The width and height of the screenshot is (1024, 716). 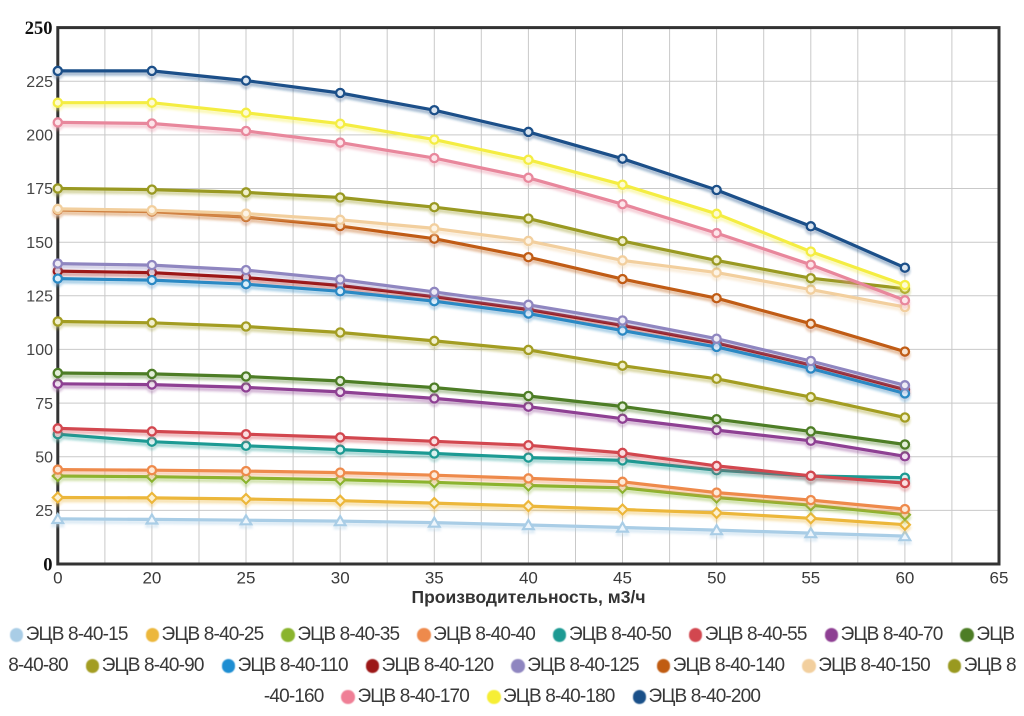 What do you see at coordinates (39, 189) in the screenshot?
I see `svg-text: 175` at bounding box center [39, 189].